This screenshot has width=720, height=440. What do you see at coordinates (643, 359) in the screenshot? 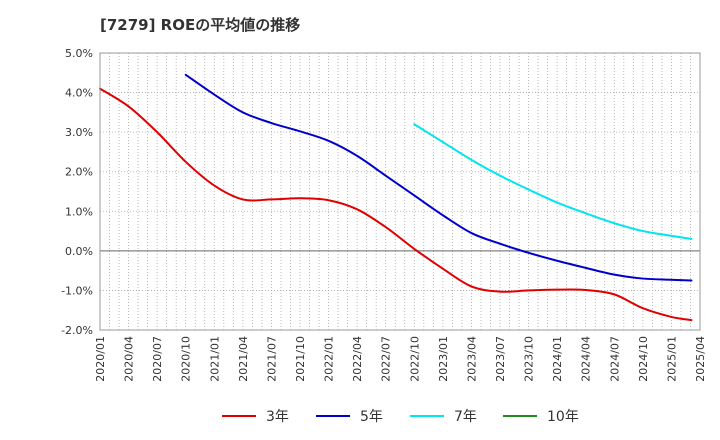
I see `x-tick-label: 2024/10` at bounding box center [643, 359].